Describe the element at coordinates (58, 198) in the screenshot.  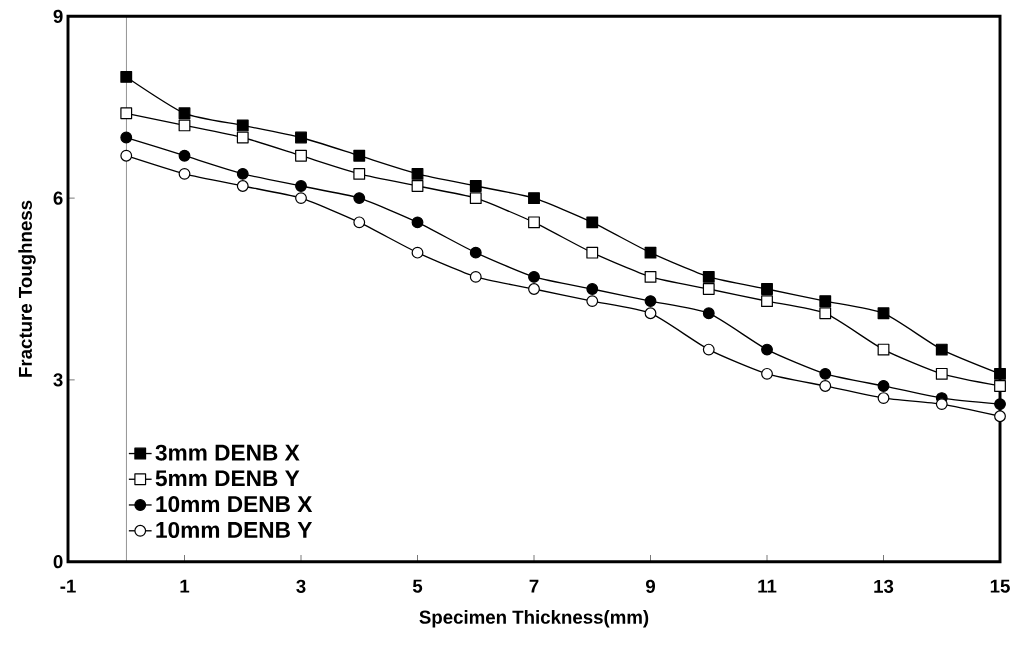
I see `y-tick-label: 6` at that location.